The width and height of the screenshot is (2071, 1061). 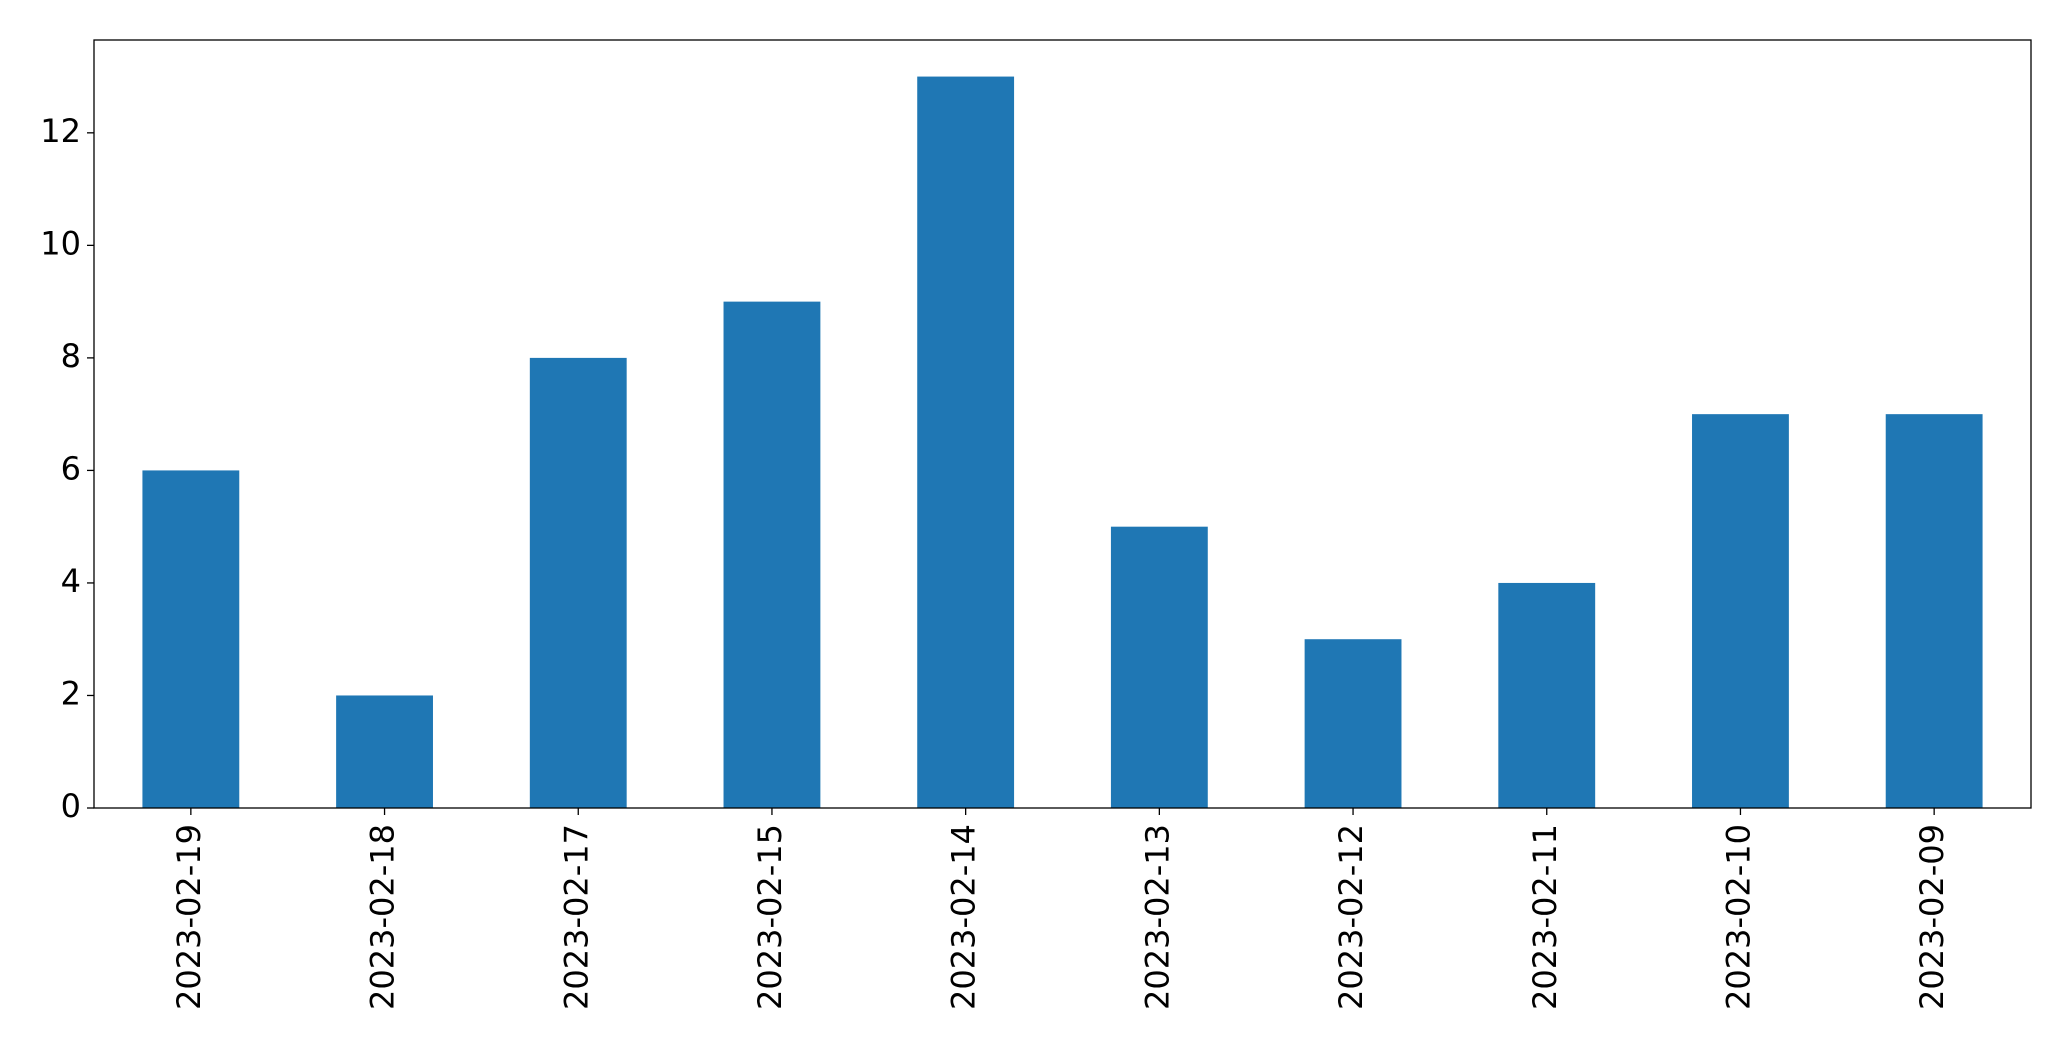 What do you see at coordinates (1157, 917) in the screenshot?
I see `x-tick-label: 2023-02-13` at bounding box center [1157, 917].